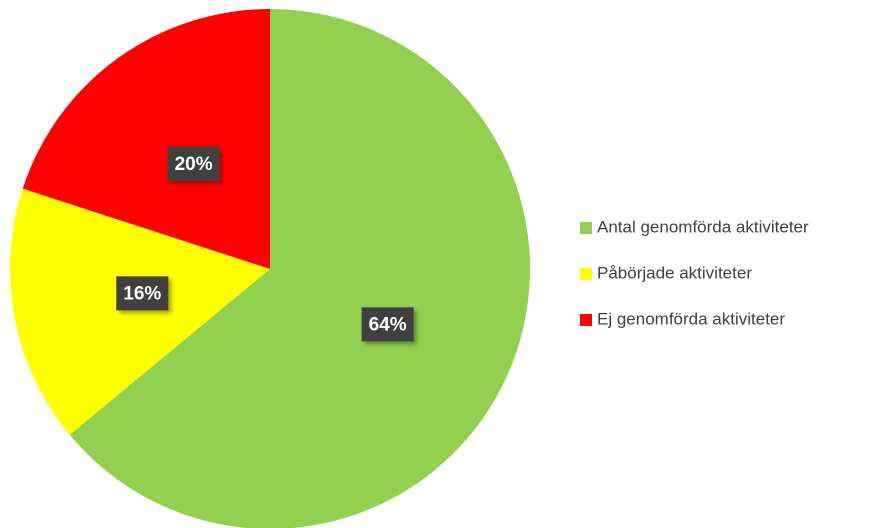 This screenshot has height=528, width=895. I want to click on data-label: 64%, so click(387, 324).